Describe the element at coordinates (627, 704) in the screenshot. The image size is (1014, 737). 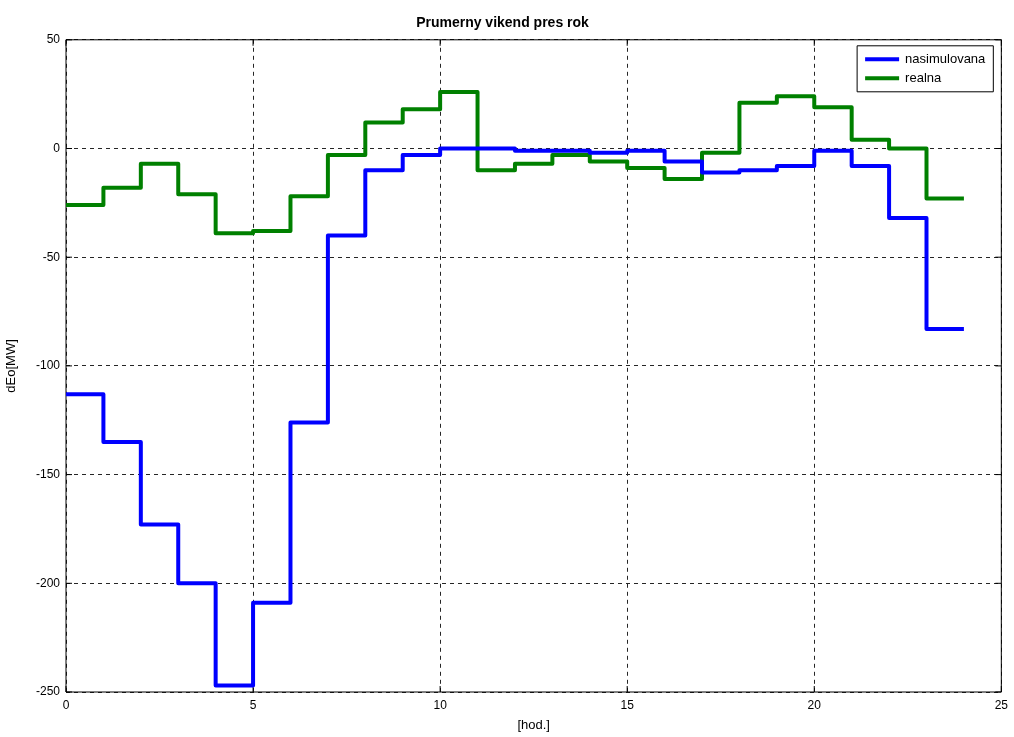
I see `x-tick-label: 15` at that location.